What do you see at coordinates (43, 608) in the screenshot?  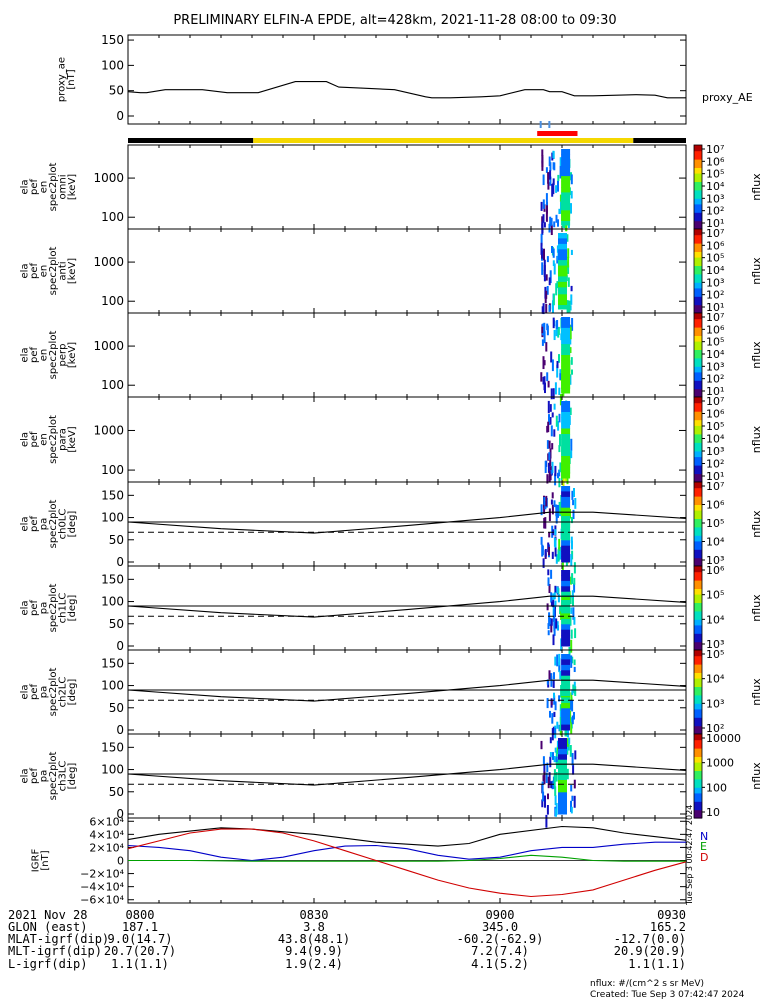 I see `panel-5-ylabel-line-2: pa` at bounding box center [43, 608].